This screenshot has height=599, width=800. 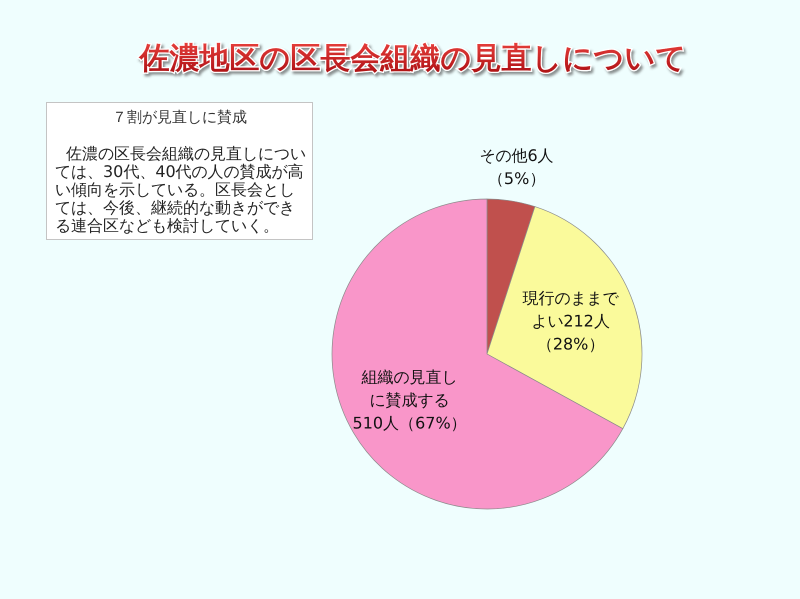 What do you see at coordinates (412, 58) in the screenshot?
I see `chart-title: 佐濃地区の区長会組織の見直しについて` at bounding box center [412, 58].